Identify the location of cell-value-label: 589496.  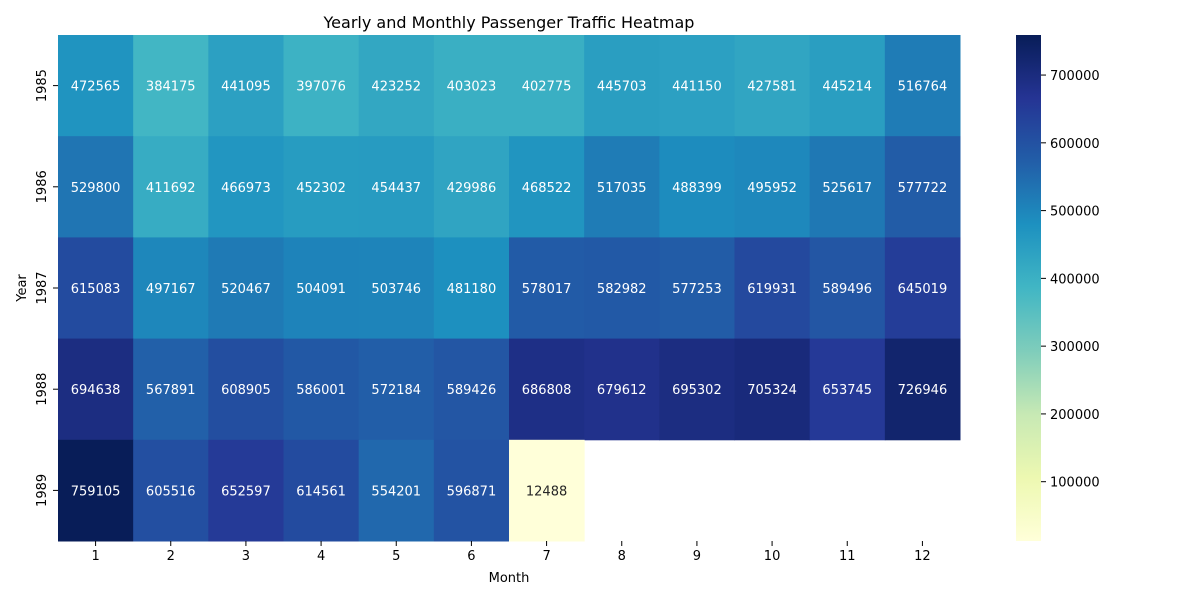
(847, 289).